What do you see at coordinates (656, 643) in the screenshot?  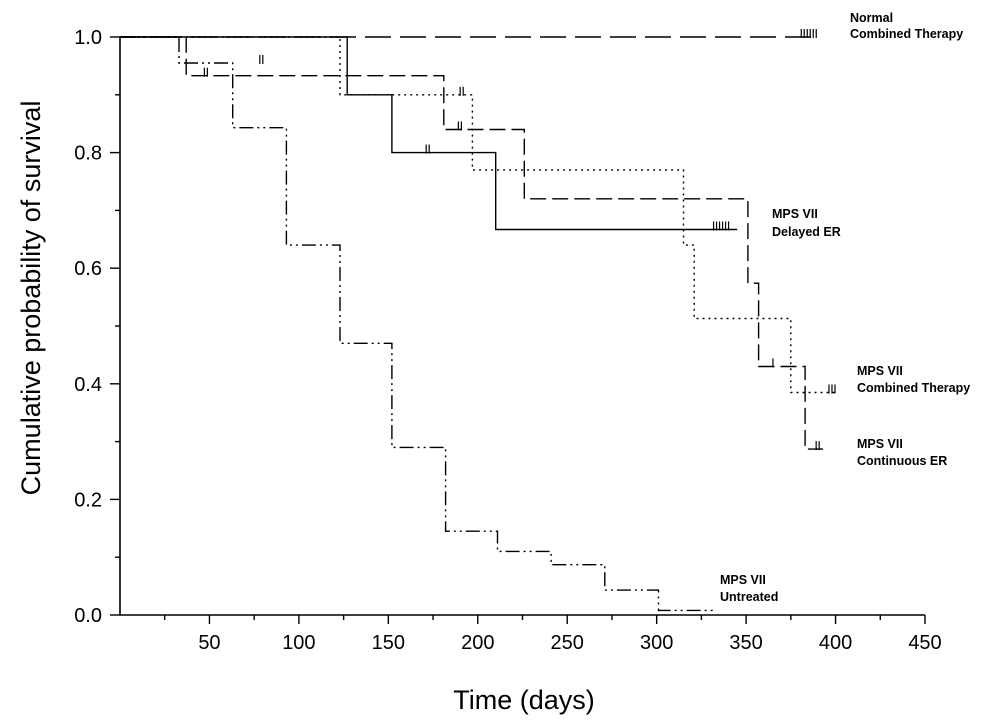 I see `x-tick-label-300: 300` at bounding box center [656, 643].